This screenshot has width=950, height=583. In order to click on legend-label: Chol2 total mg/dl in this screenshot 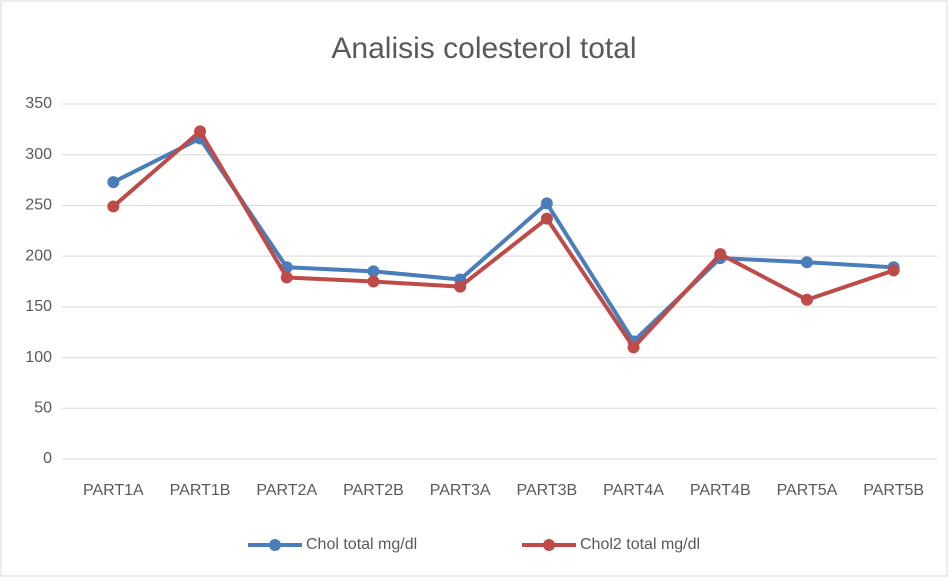, I will do `click(640, 544)`.